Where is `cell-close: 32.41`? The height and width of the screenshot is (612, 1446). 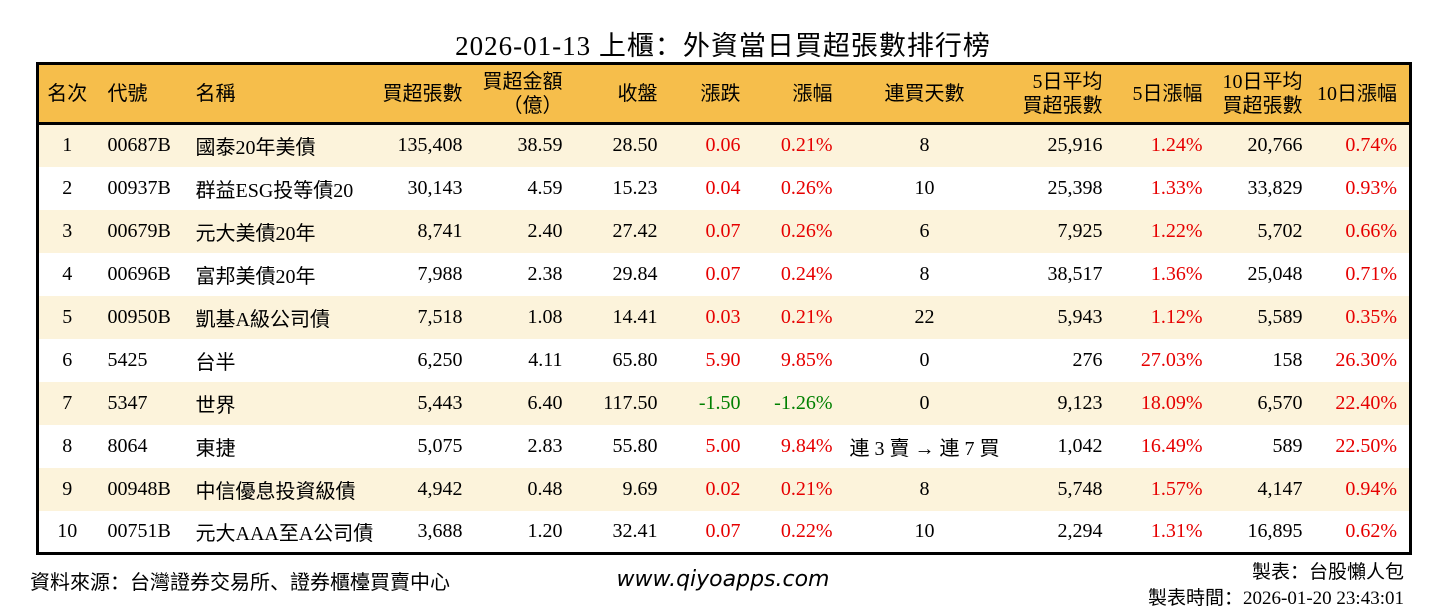
cell-close: 32.41 is located at coordinates (635, 530).